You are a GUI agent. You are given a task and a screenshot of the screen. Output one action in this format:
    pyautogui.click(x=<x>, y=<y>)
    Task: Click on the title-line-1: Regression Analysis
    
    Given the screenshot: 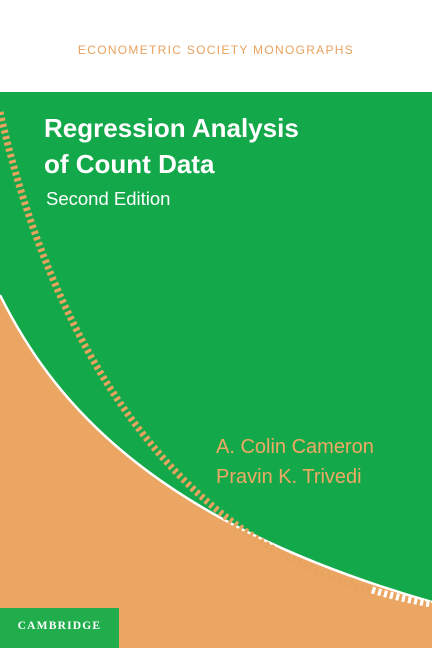 What is the action you would take?
    pyautogui.click(x=171, y=128)
    